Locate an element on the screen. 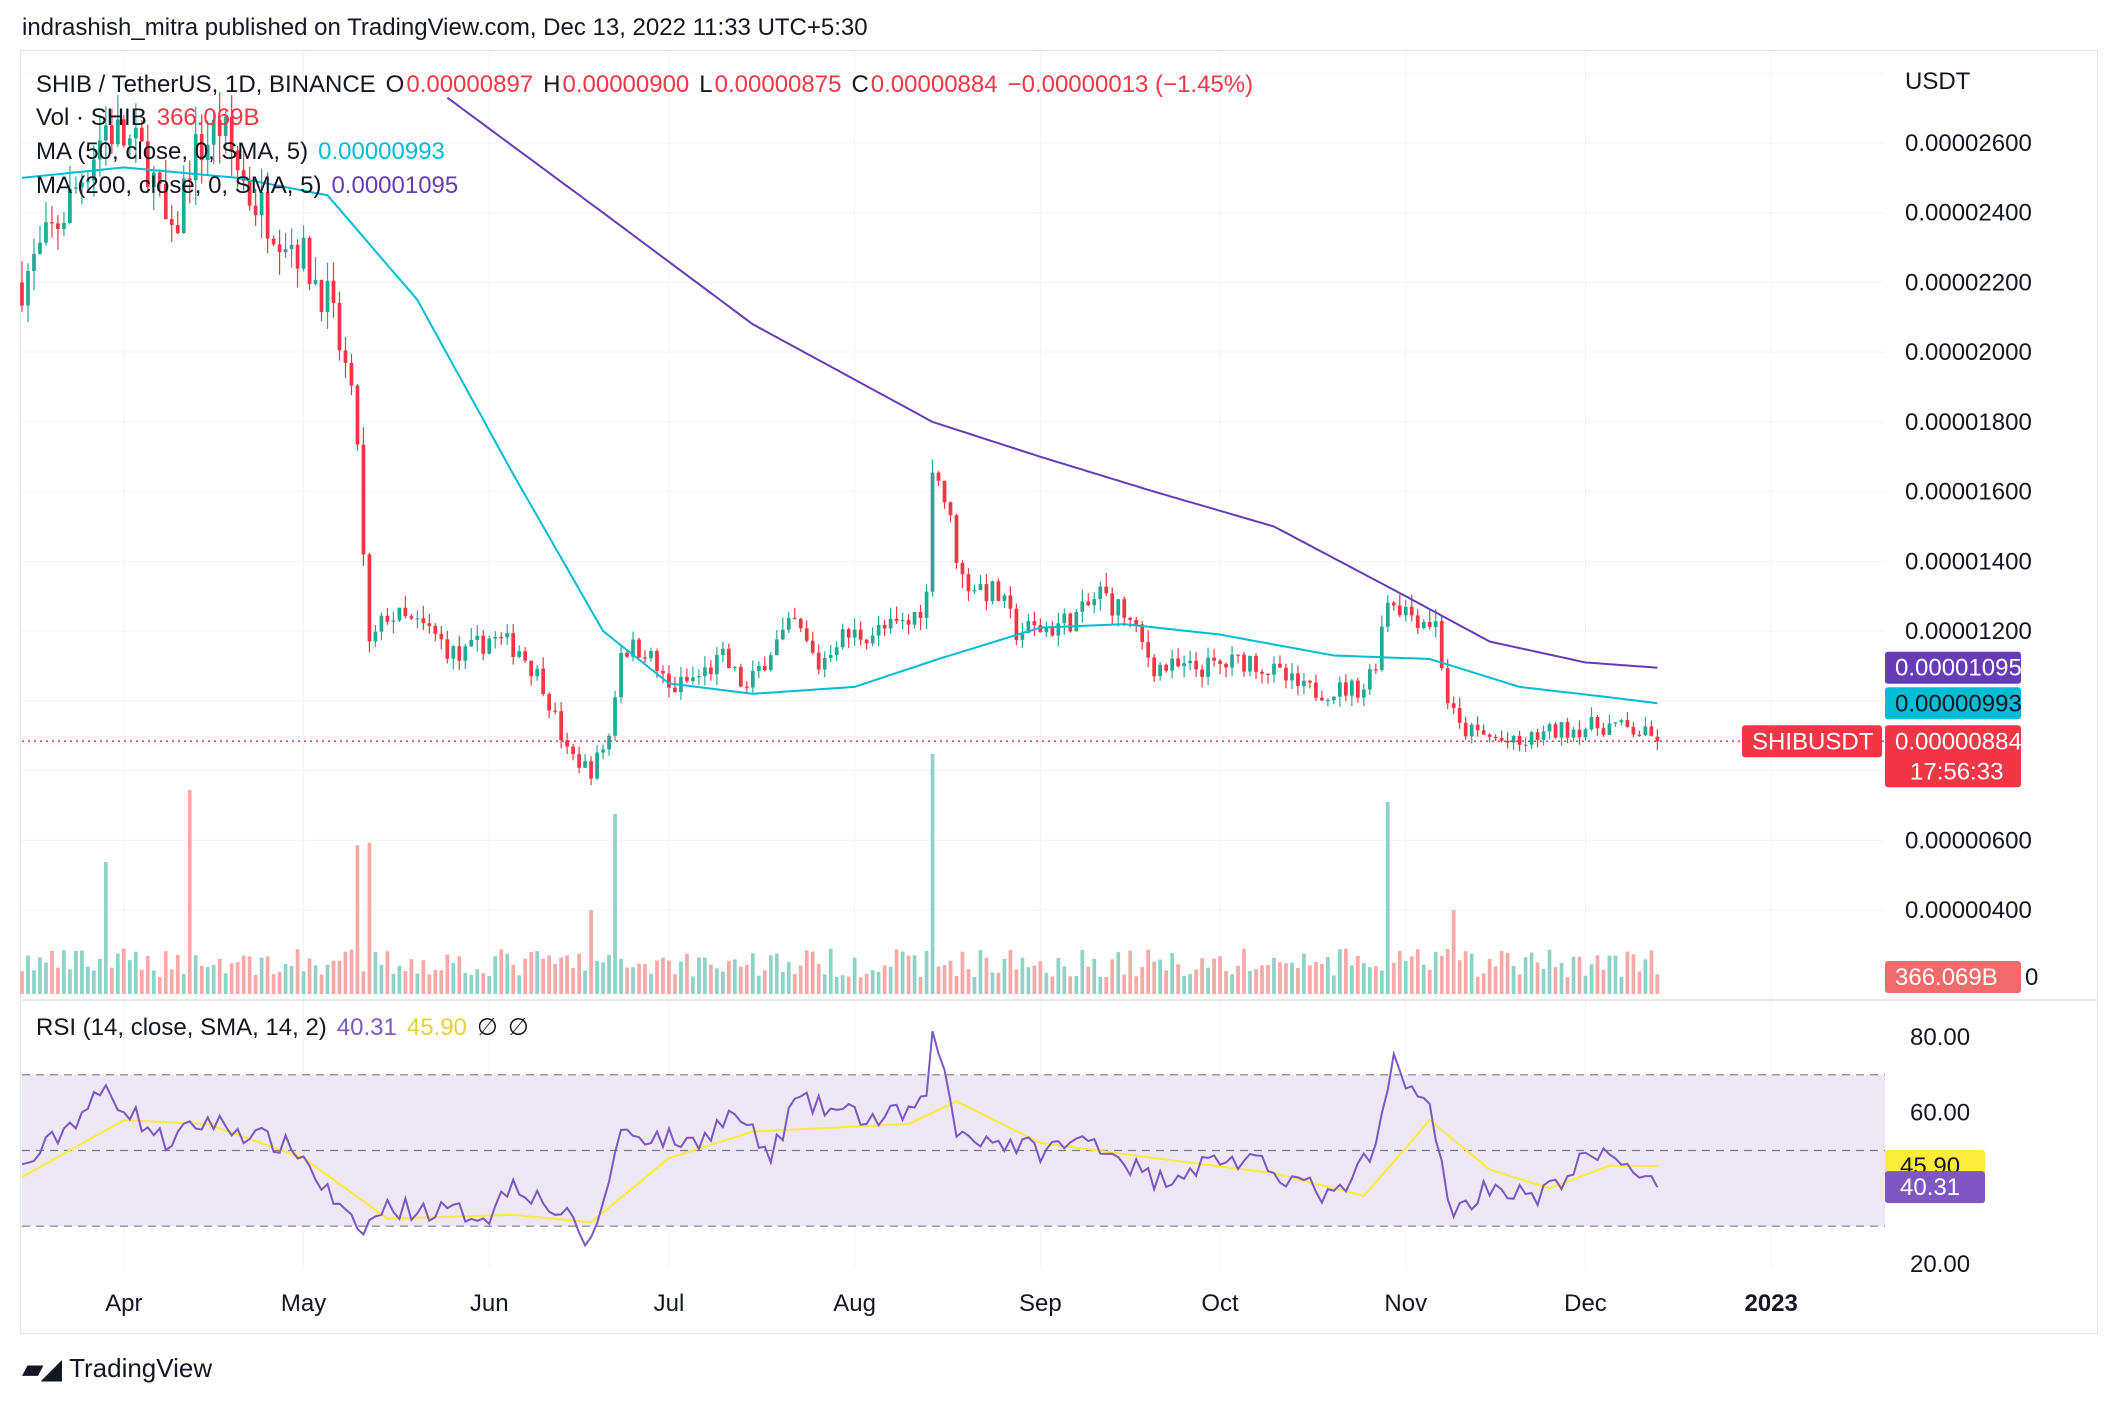  time-tick-label: Jul is located at coordinates (669, 1303).